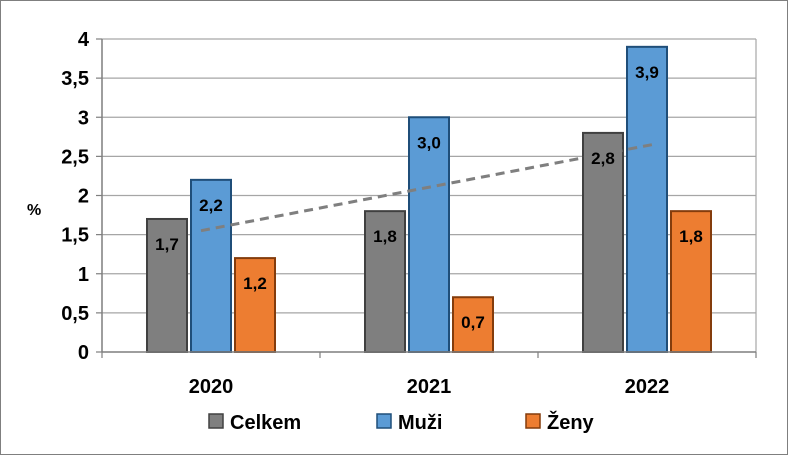 Image resolution: width=788 pixels, height=455 pixels. I want to click on y-tick-label: 2,5, so click(75, 157).